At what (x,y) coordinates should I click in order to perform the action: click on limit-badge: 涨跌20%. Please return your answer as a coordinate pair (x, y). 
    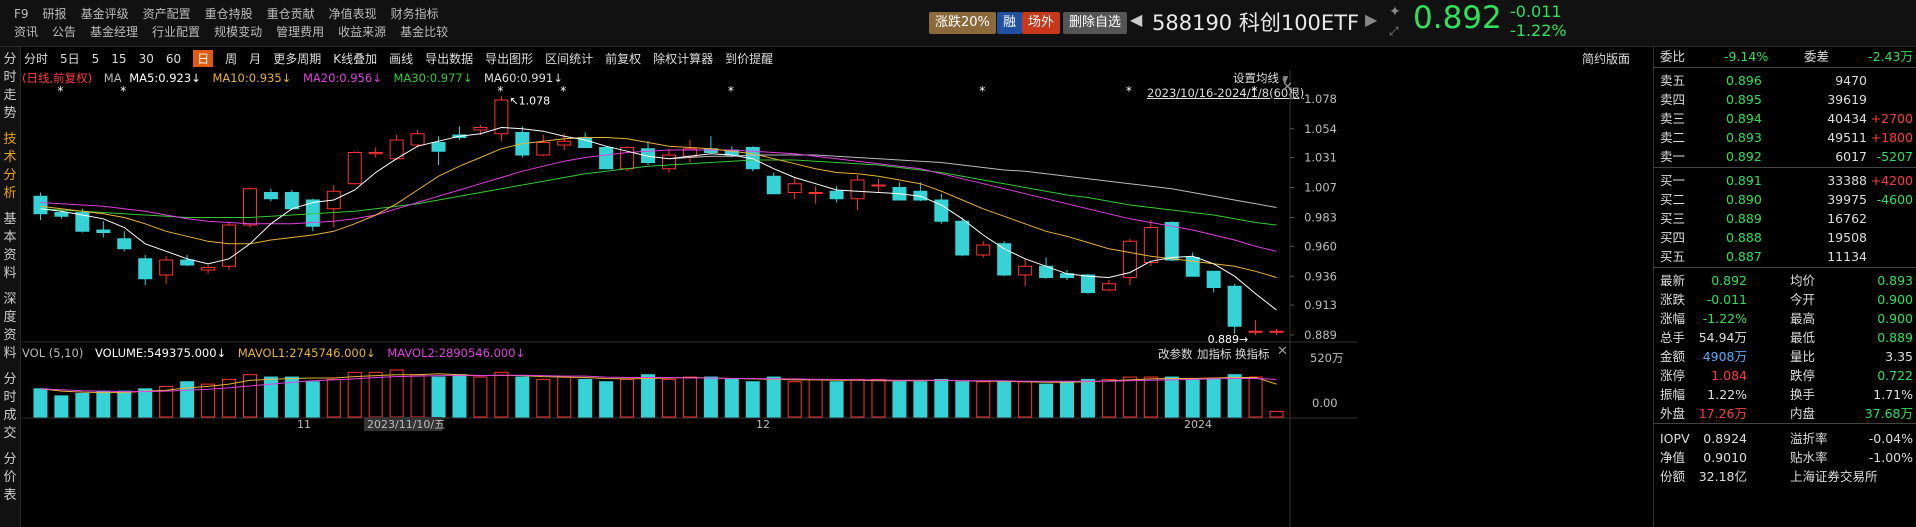
    Looking at the image, I should click on (962, 23).